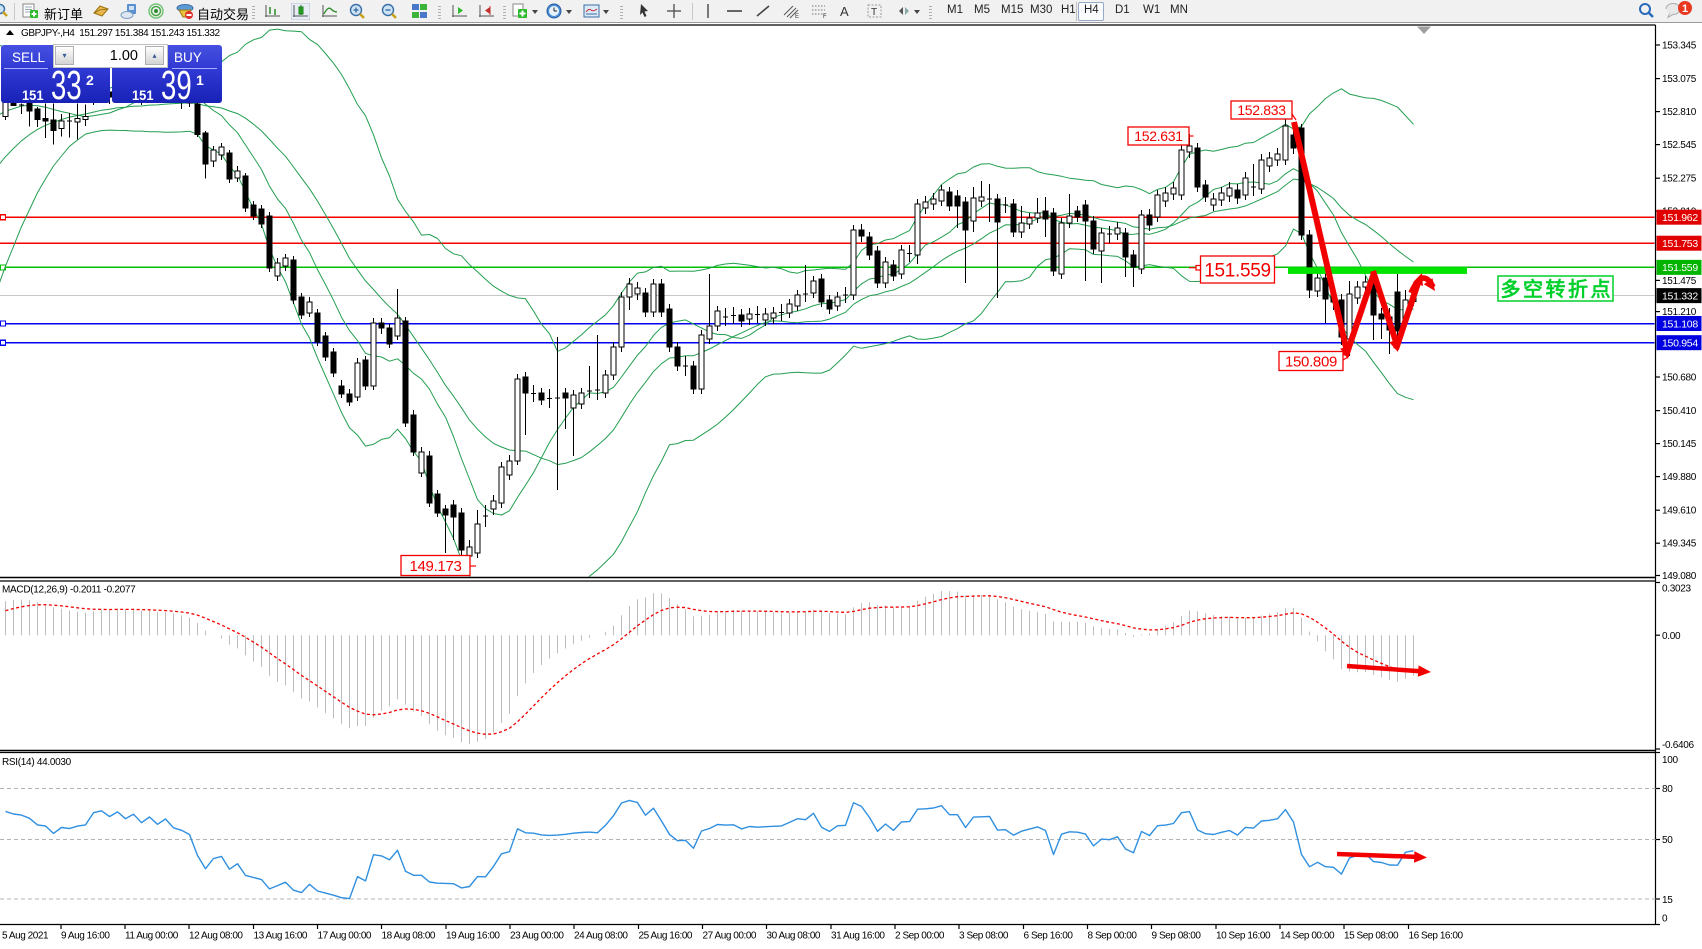  Describe the element at coordinates (797, 16) in the screenshot. I see `svg-text: E` at that location.